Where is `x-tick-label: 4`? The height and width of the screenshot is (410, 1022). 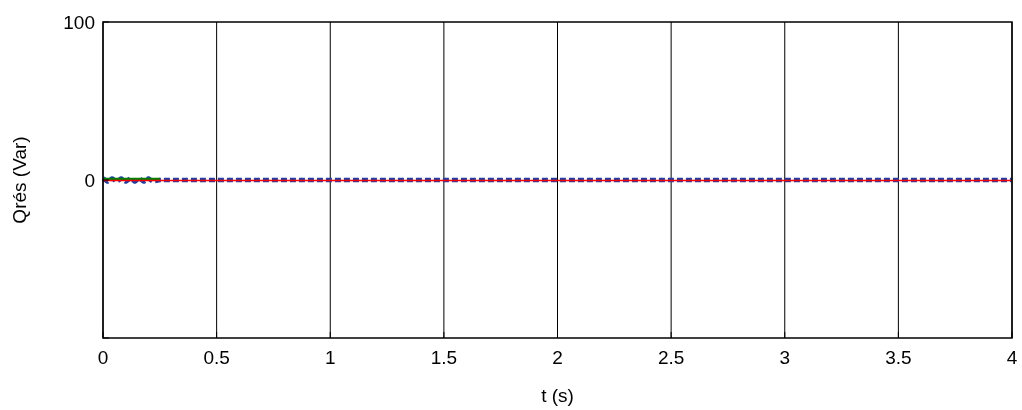
x-tick-label: 4 is located at coordinates (1012, 357).